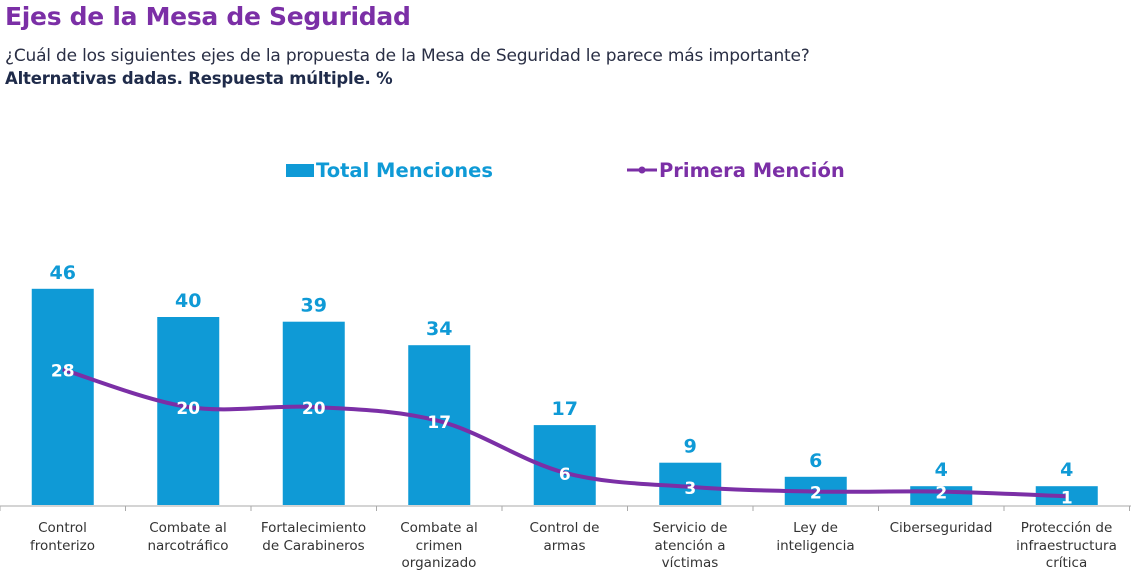 The width and height of the screenshot is (1131, 581). What do you see at coordinates (690, 545) in the screenshot?
I see `x-tick-label: Servicio de atención a víctimas` at bounding box center [690, 545].